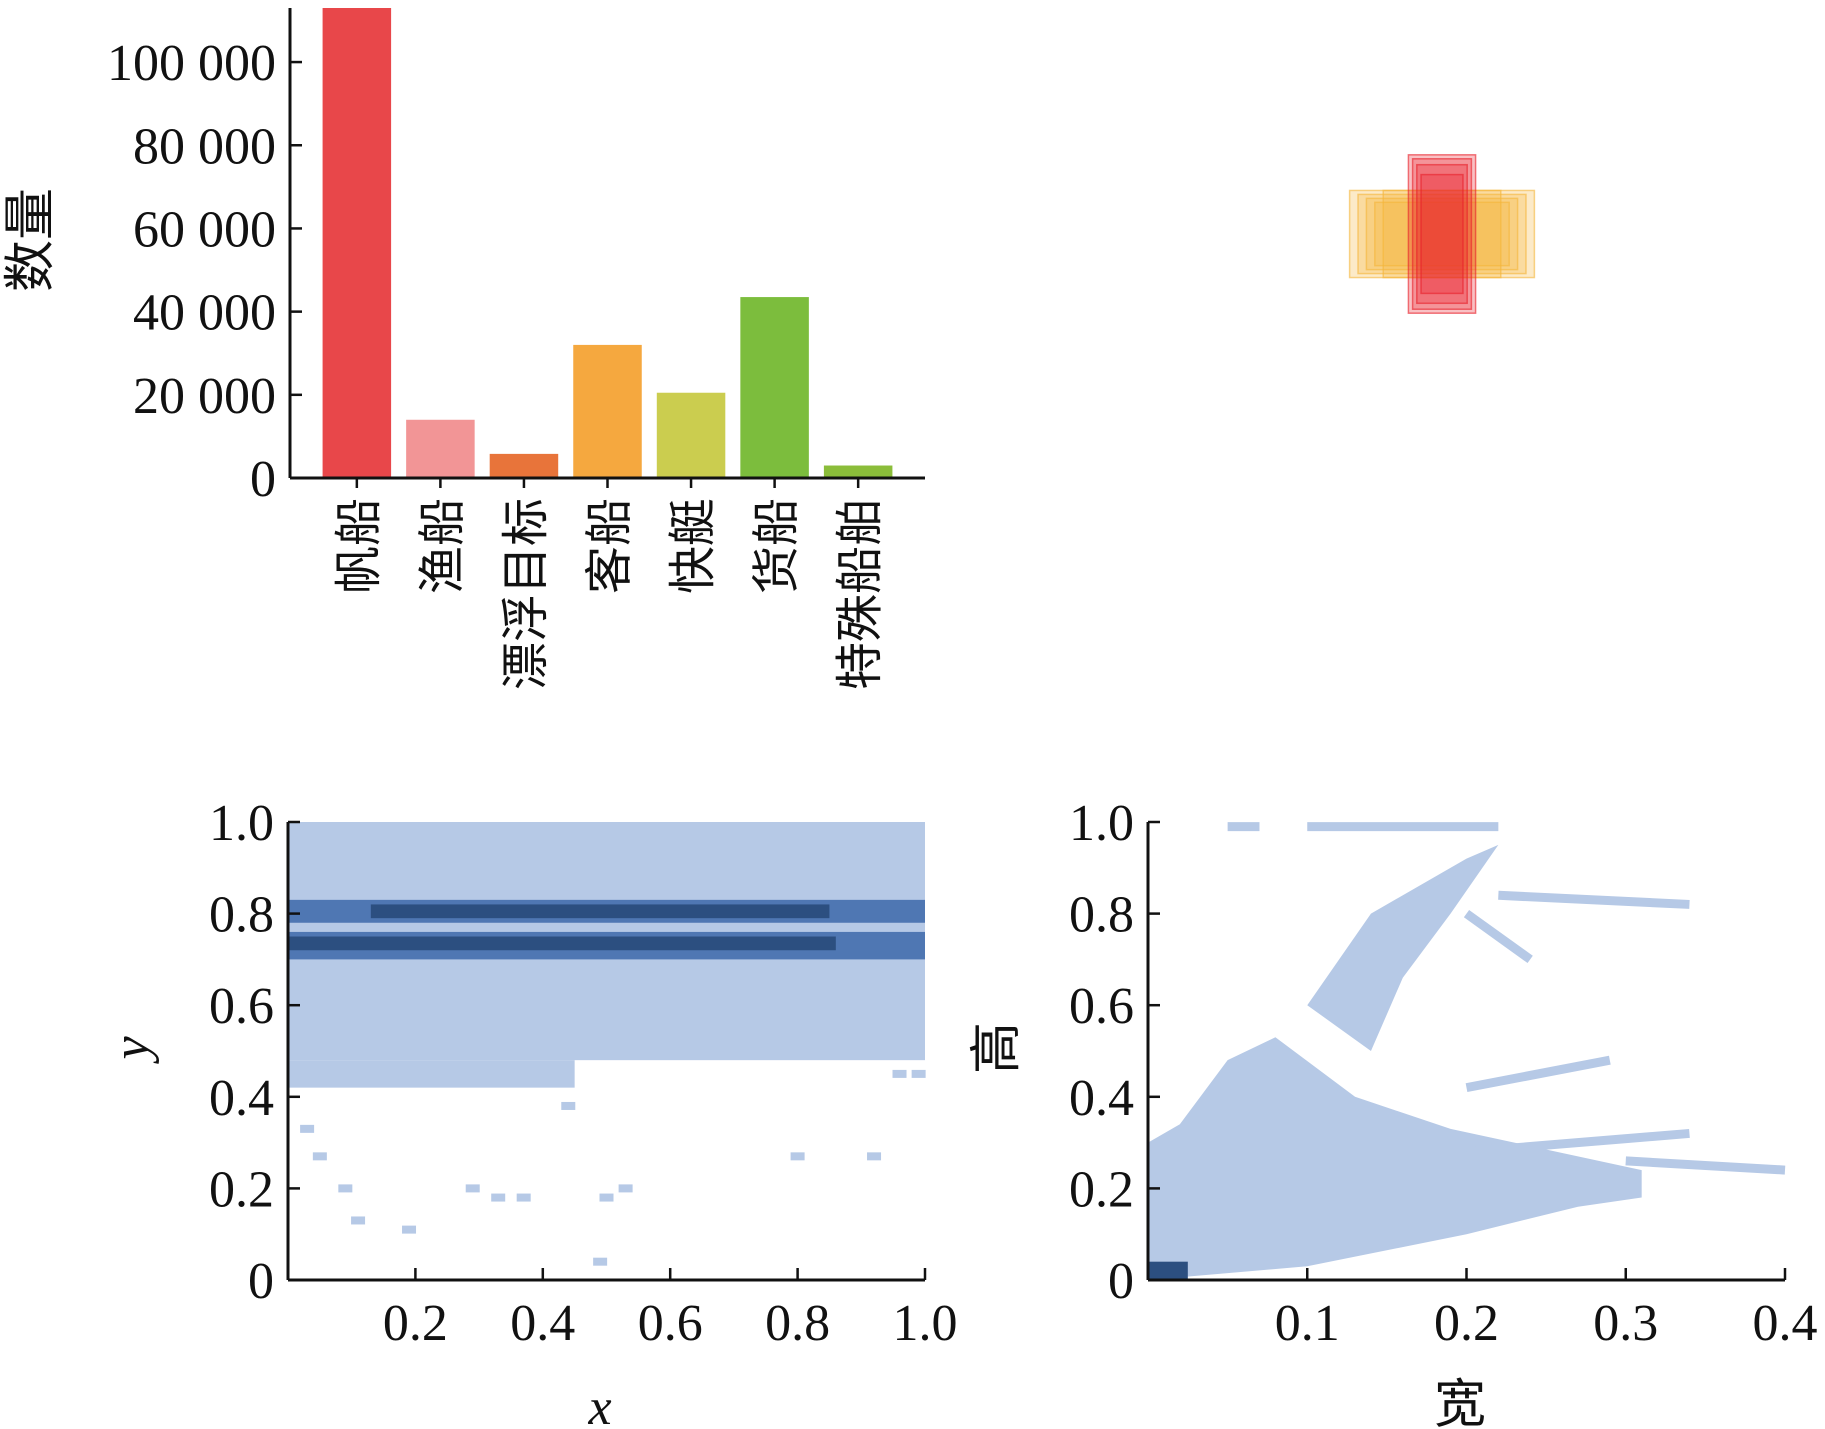 The height and width of the screenshot is (1429, 1825). What do you see at coordinates (526, 594) in the screenshot?
I see `category-label: 漂浮目标` at bounding box center [526, 594].